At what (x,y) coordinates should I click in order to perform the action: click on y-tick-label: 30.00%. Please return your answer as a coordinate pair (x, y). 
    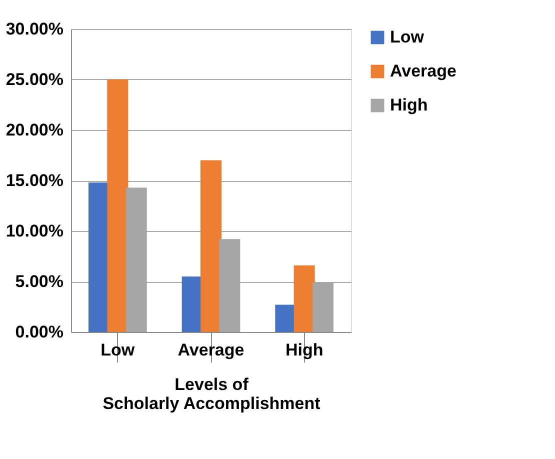
    Looking at the image, I should click on (35, 29).